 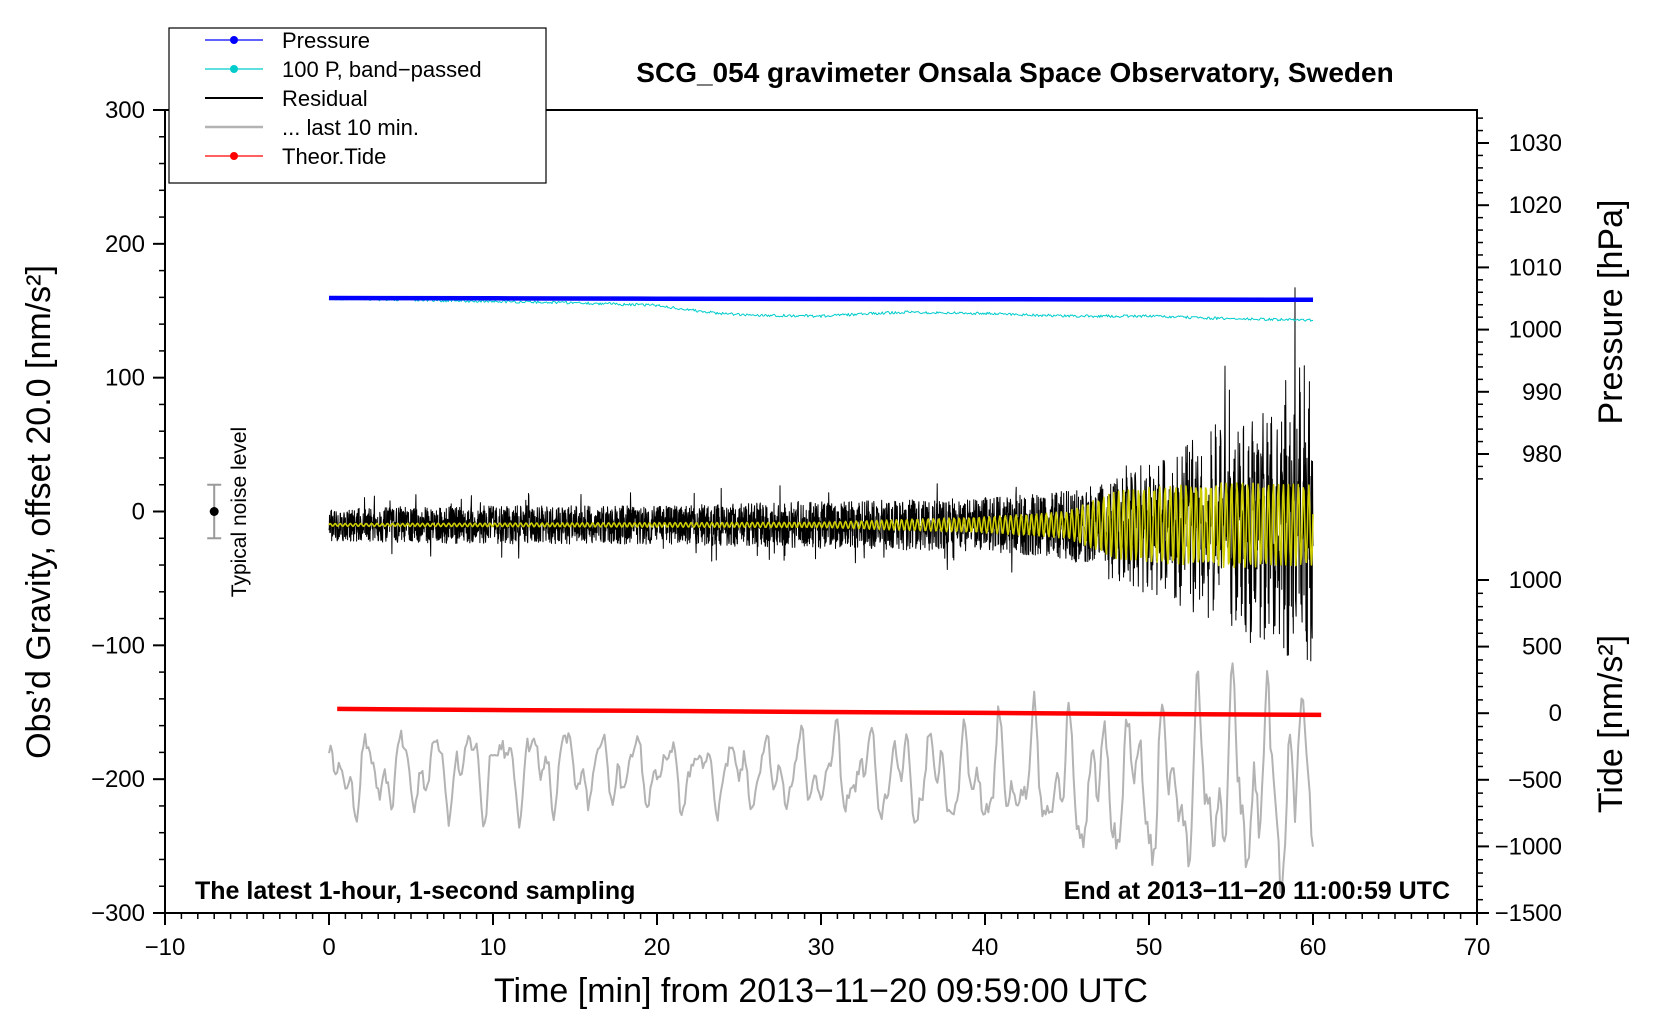 I want to click on pressure-tick-label: 1030, so click(x=1535, y=143).